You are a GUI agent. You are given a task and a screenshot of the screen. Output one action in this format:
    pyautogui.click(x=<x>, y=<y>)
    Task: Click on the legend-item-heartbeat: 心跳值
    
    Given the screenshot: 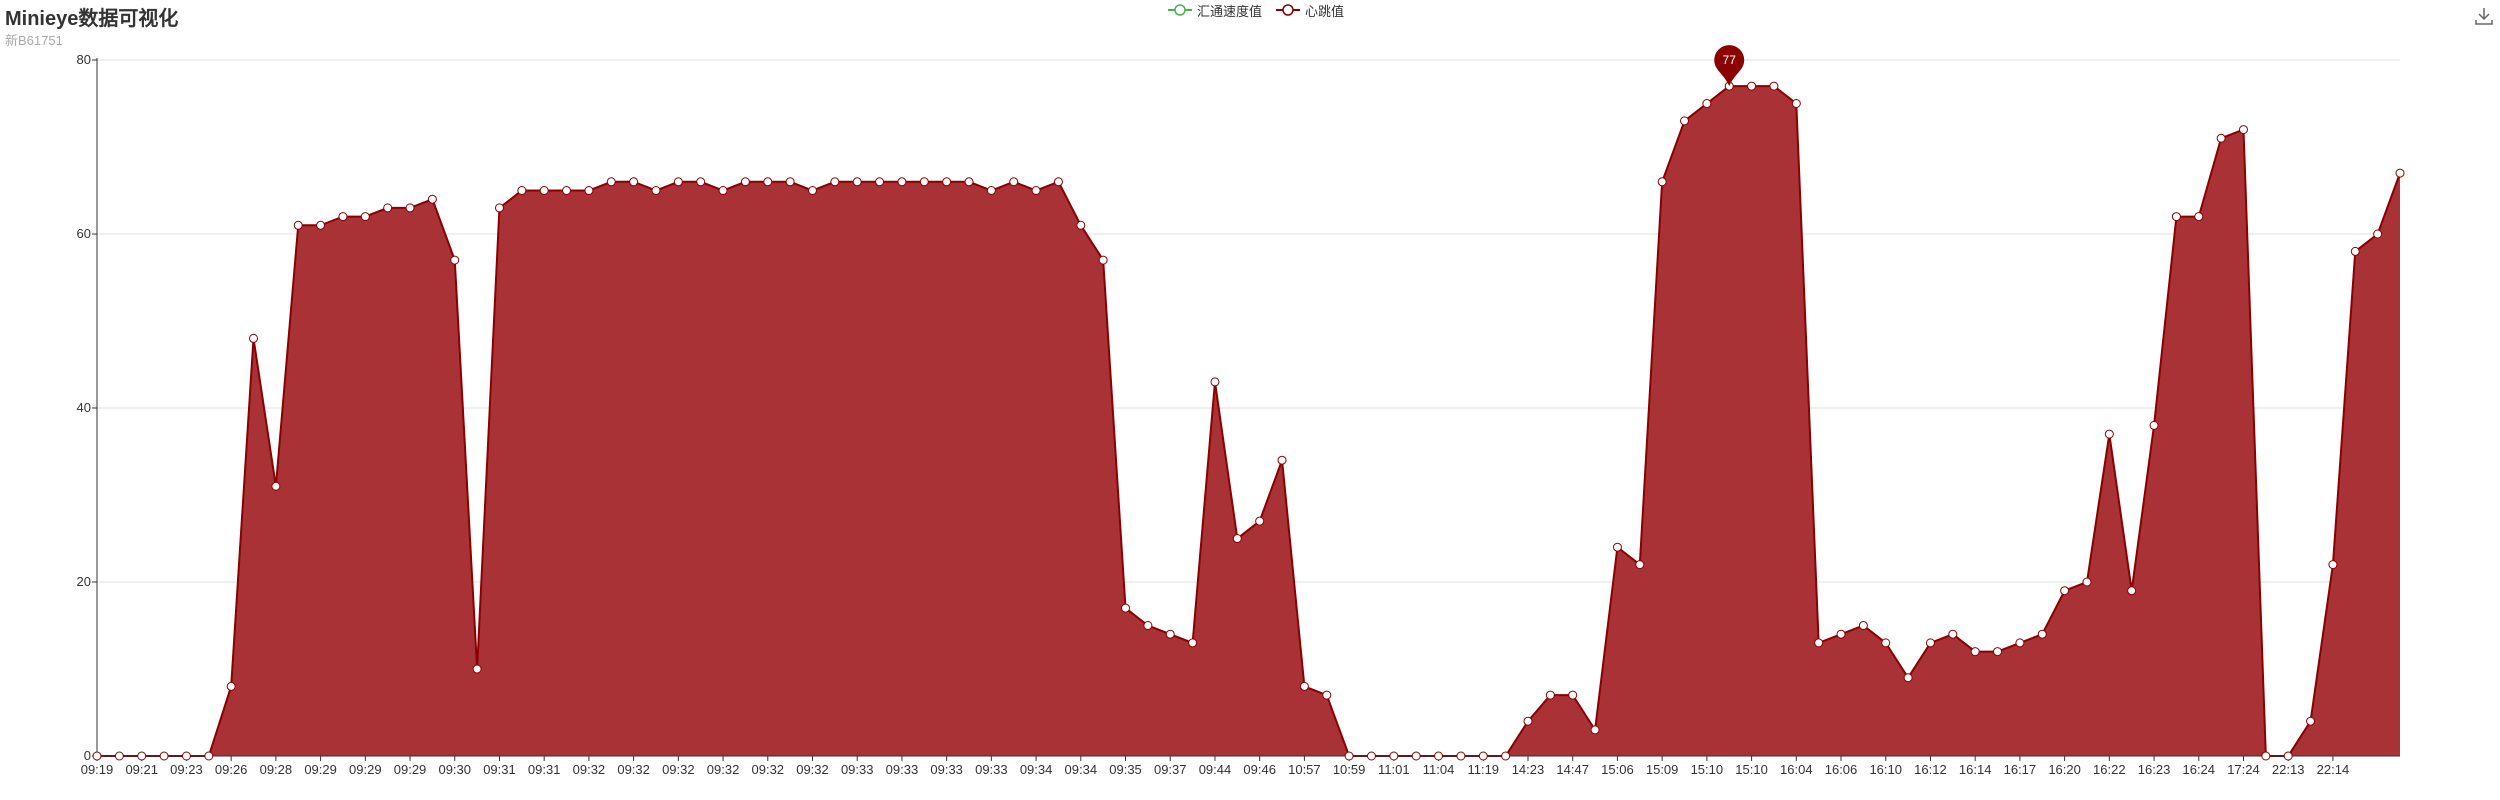 What is the action you would take?
    pyautogui.click(x=1310, y=10)
    